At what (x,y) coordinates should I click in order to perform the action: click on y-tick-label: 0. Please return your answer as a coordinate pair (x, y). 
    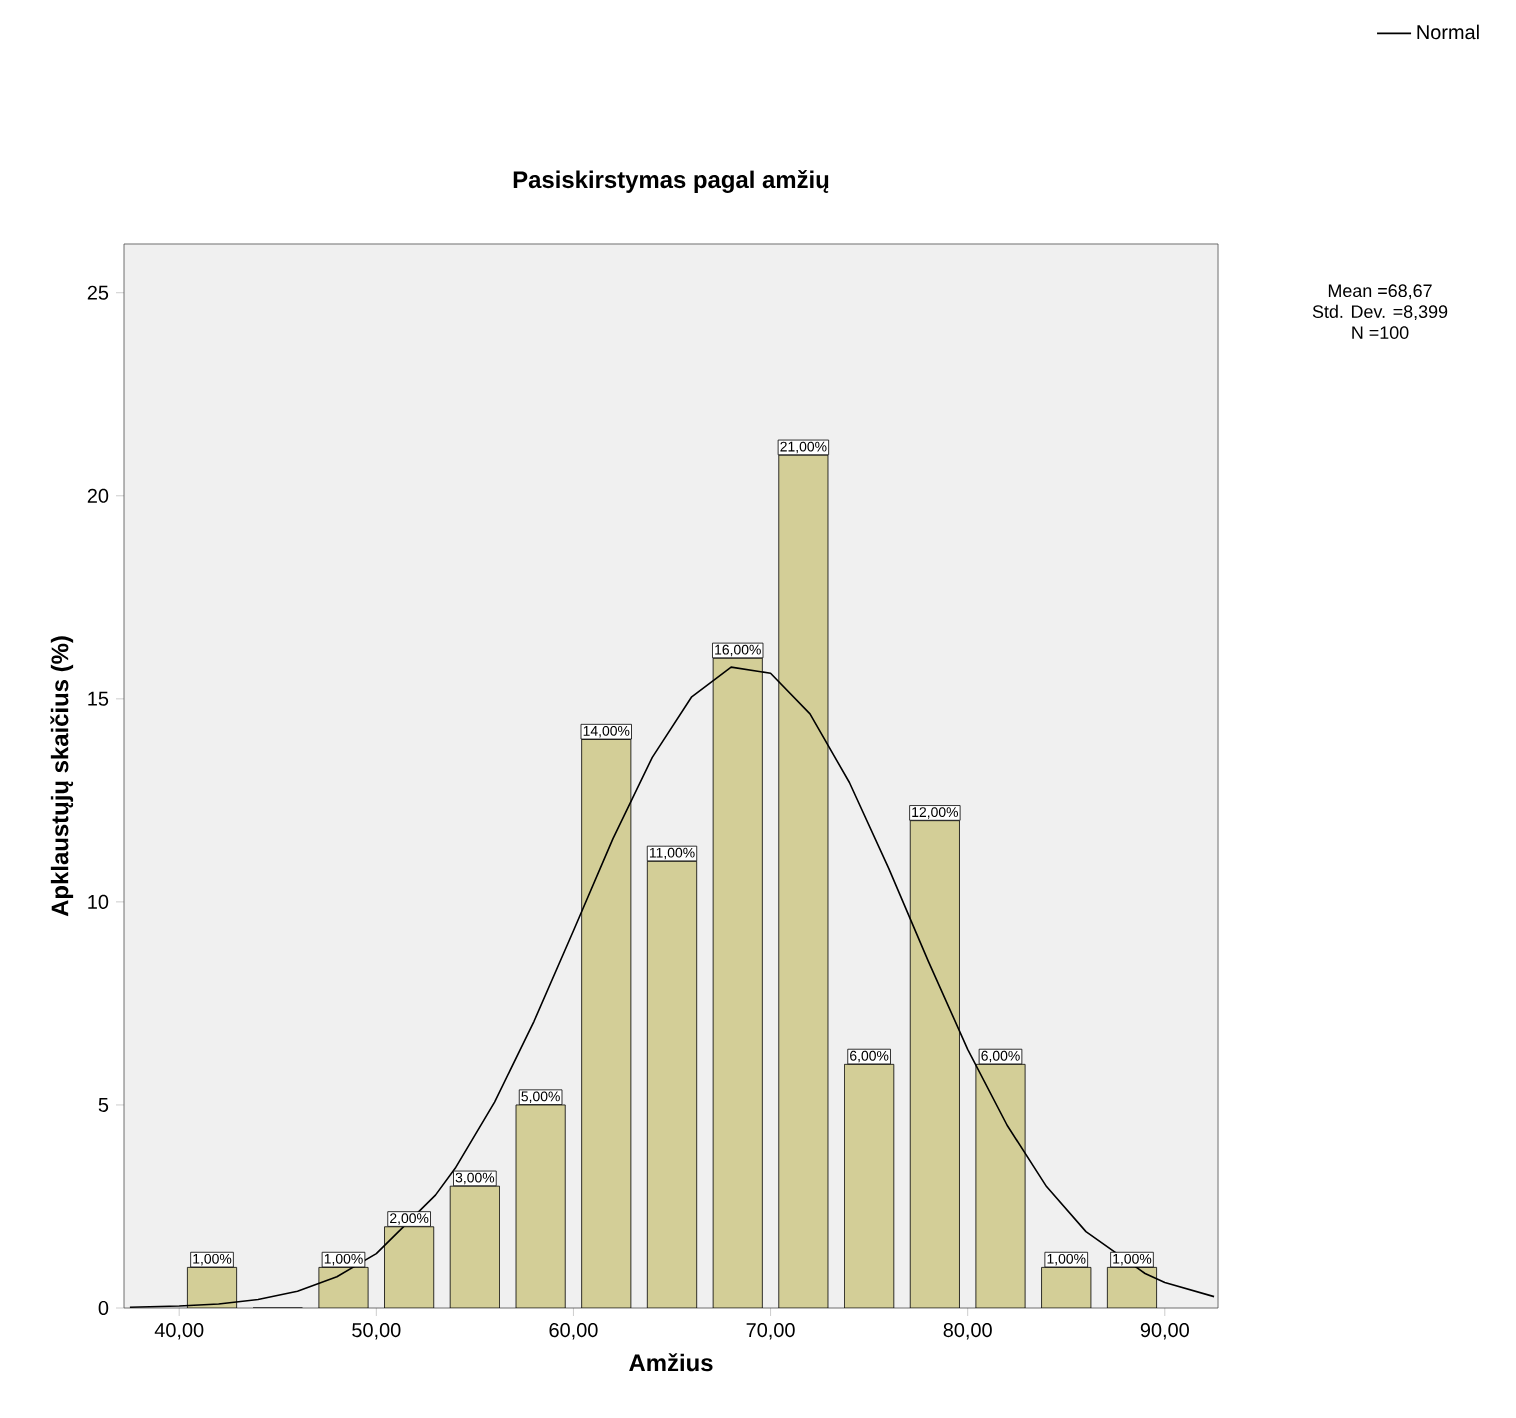
    Looking at the image, I should click on (103, 1308).